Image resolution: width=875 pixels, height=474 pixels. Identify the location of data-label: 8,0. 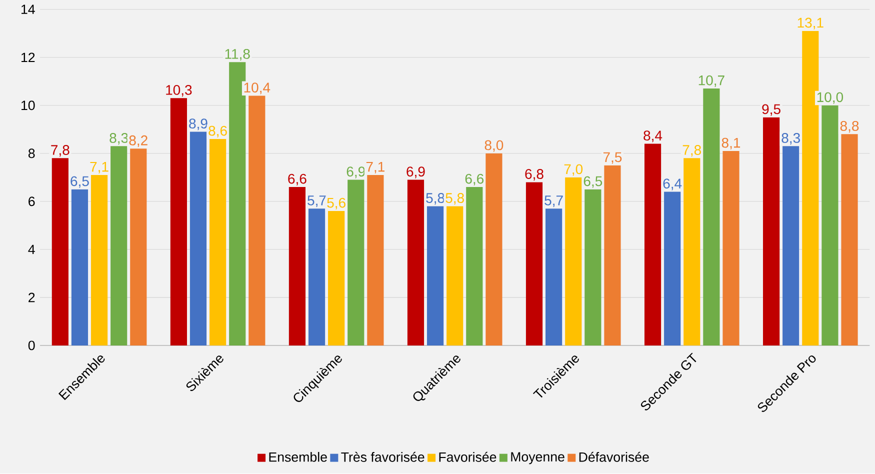
(494, 146).